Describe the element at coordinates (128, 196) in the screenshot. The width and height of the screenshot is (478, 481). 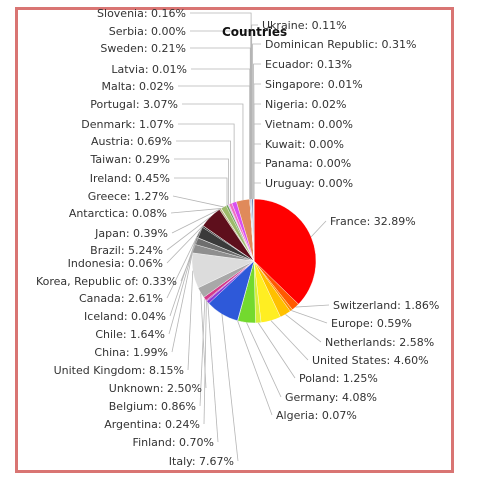
I see `slice-label-greece: Greece: 1.27%` at that location.